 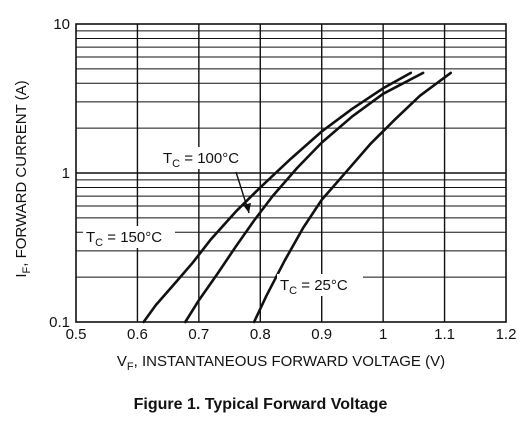 What do you see at coordinates (198, 334) in the screenshot?
I see `x-tick-label: 0.7` at bounding box center [198, 334].